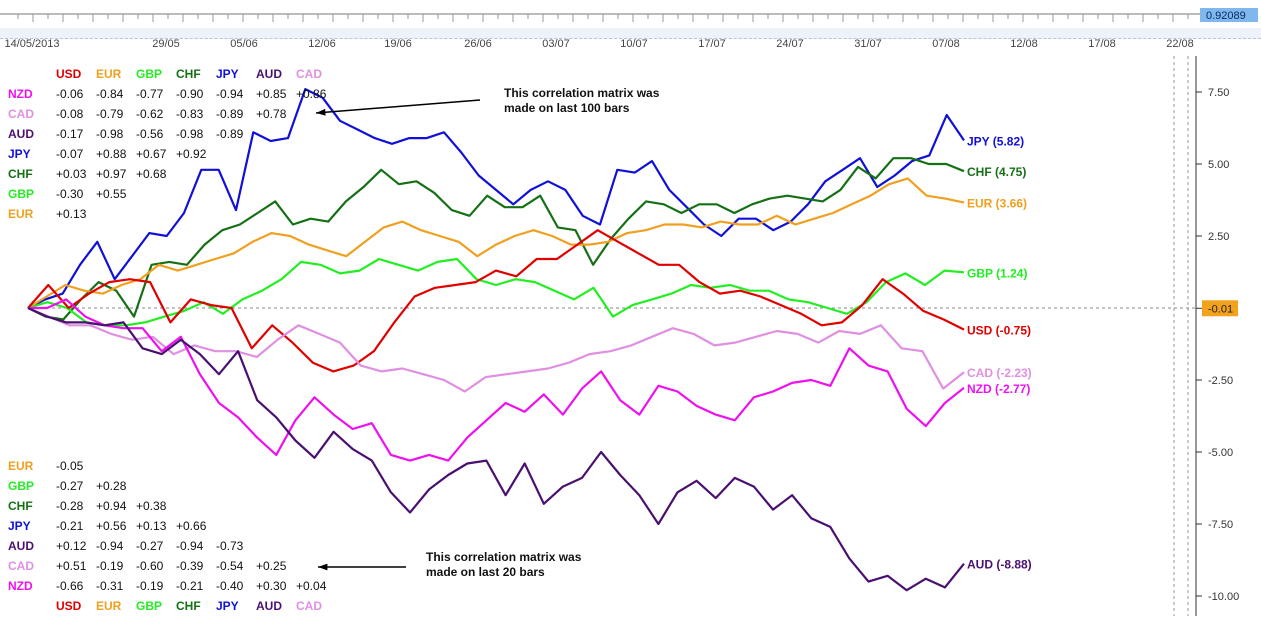  Describe the element at coordinates (230, 94) in the screenshot. I see `matrix-value: -0.94` at that location.